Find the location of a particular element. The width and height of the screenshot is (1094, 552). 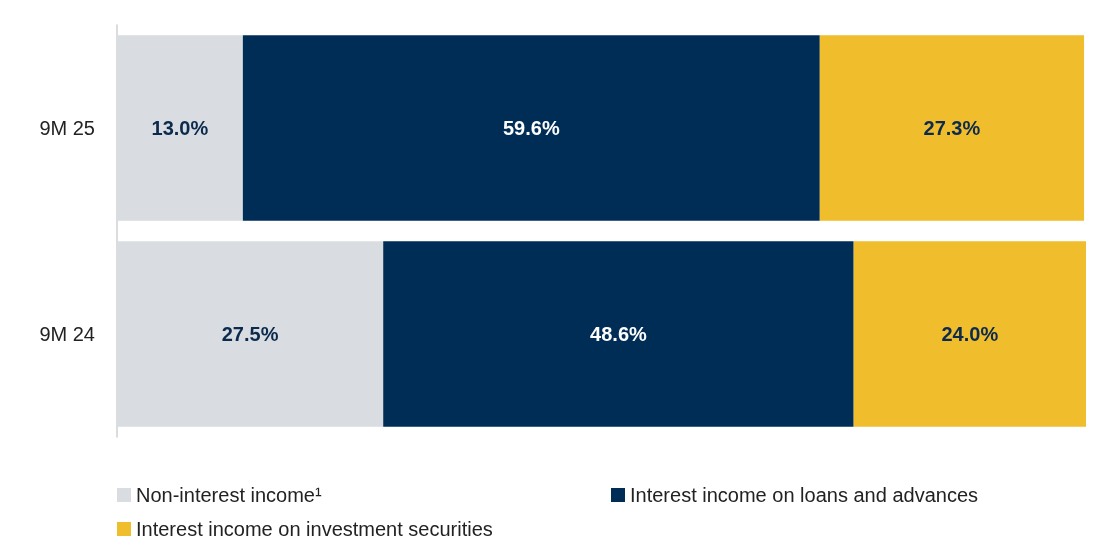

data-label: 13.0% is located at coordinates (180, 128).